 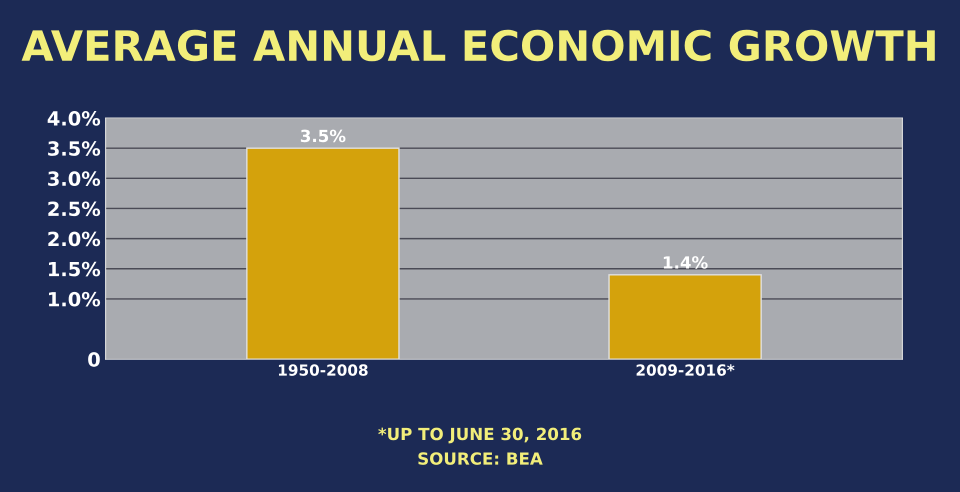 I want to click on y-tick-label: 0, so click(x=94, y=359).